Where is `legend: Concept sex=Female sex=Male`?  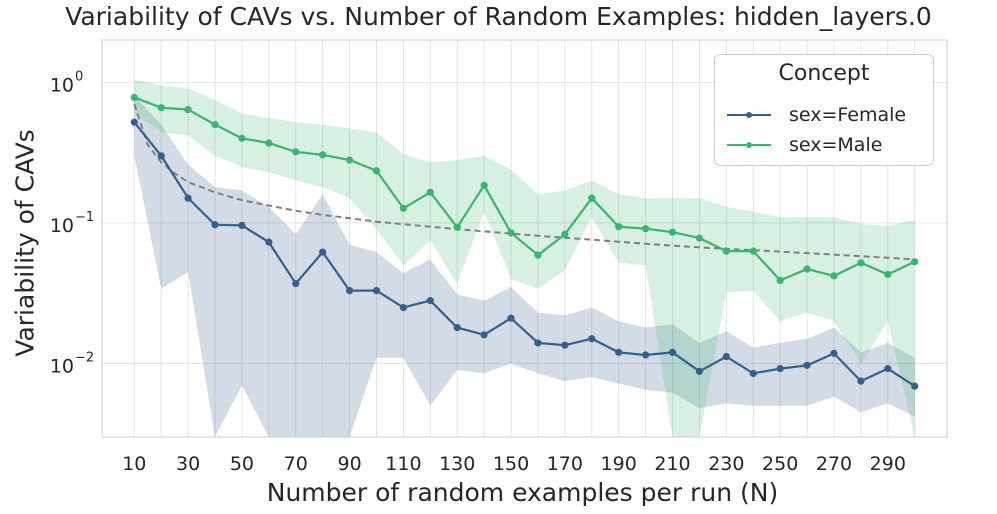
legend: Concept sex=Female sex=Male is located at coordinates (824, 110).